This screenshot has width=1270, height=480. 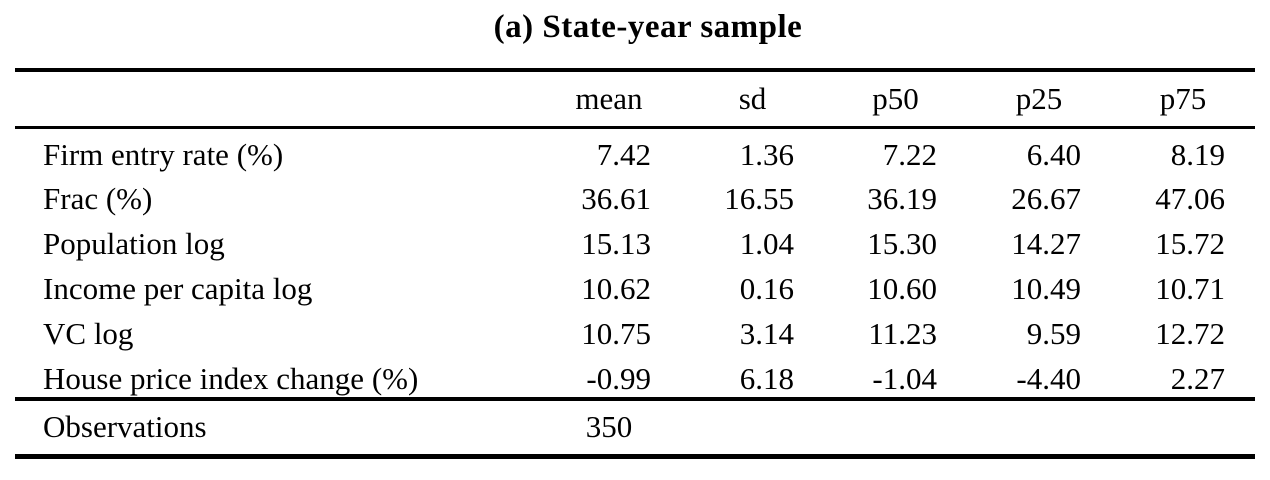 I want to click on stat-cell-p25: 14.27, so click(x=1046, y=243).